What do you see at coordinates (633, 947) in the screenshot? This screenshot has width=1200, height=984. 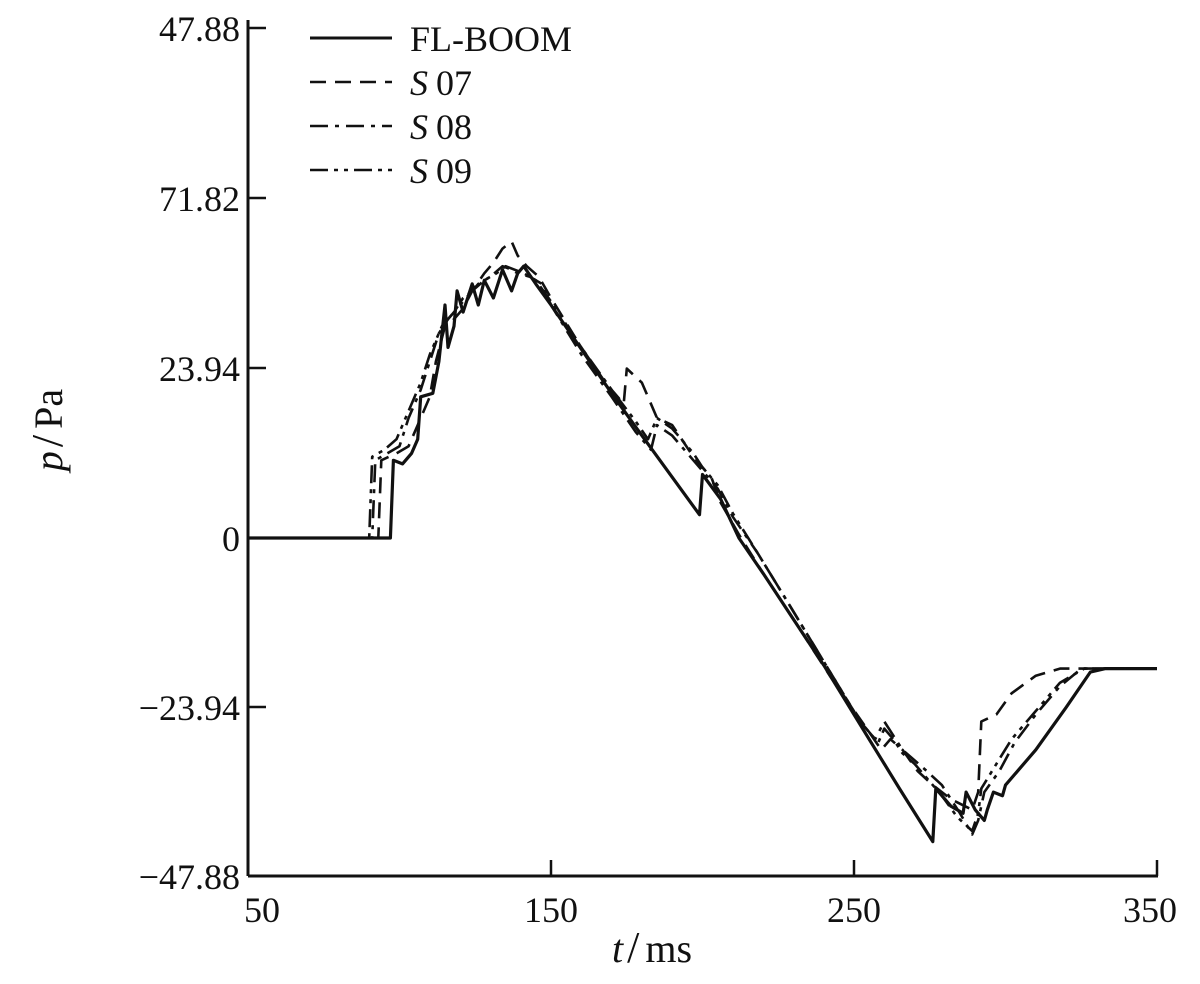 I see `x-axis-slash: /` at bounding box center [633, 947].